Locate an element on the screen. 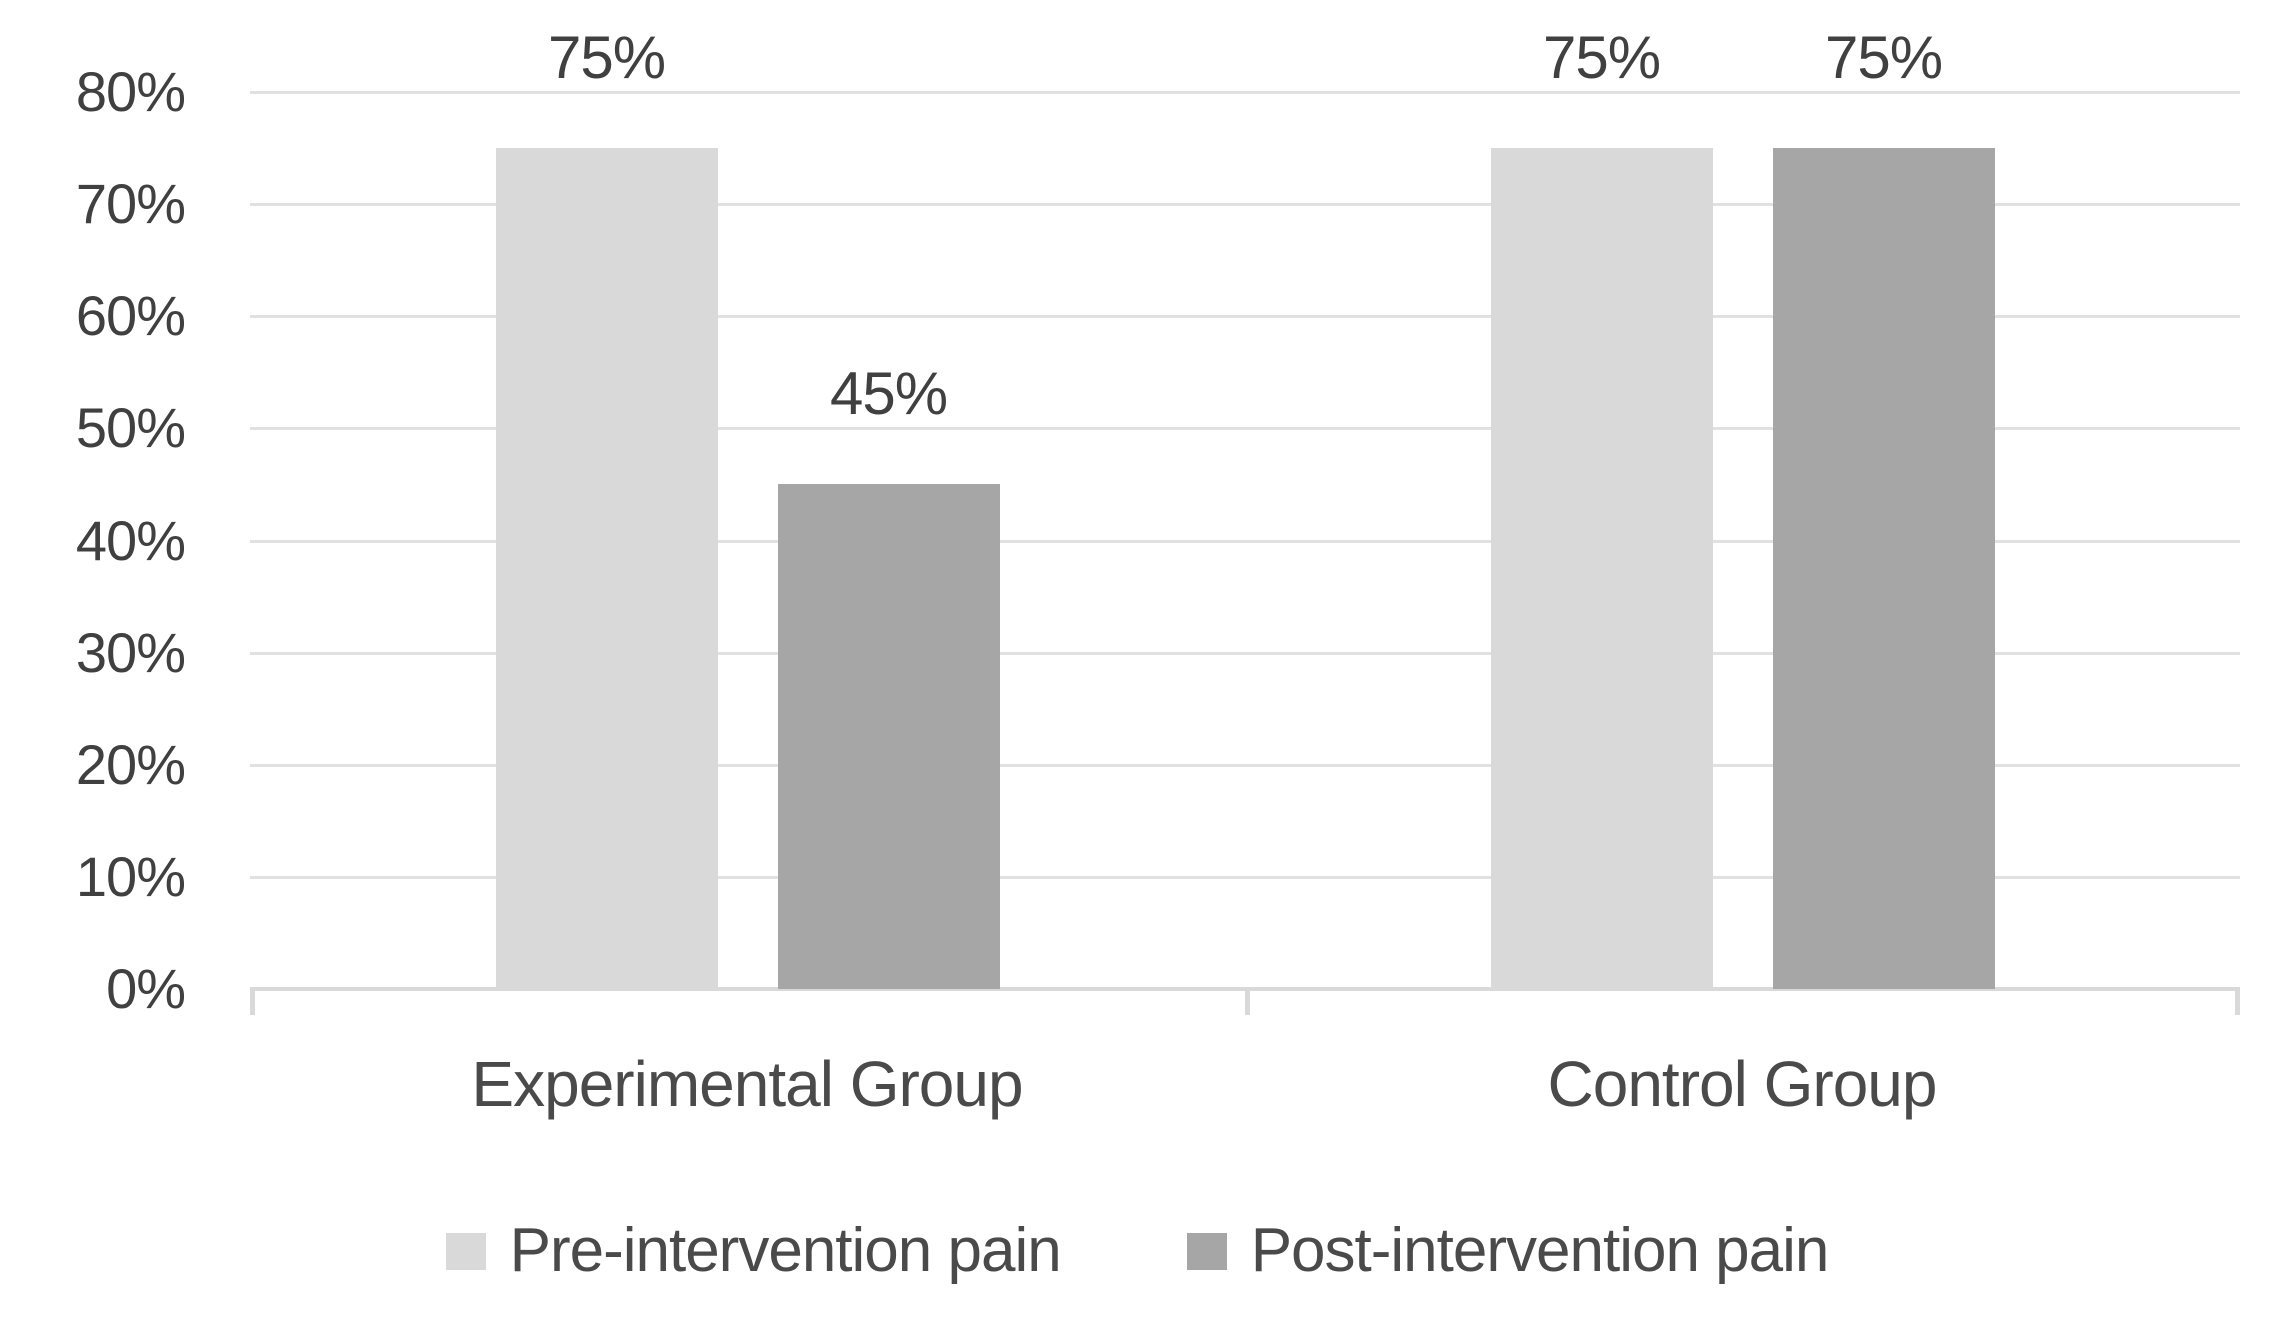 This screenshot has width=2274, height=1319. y-axis-tick-label: 40% is located at coordinates (130, 540).